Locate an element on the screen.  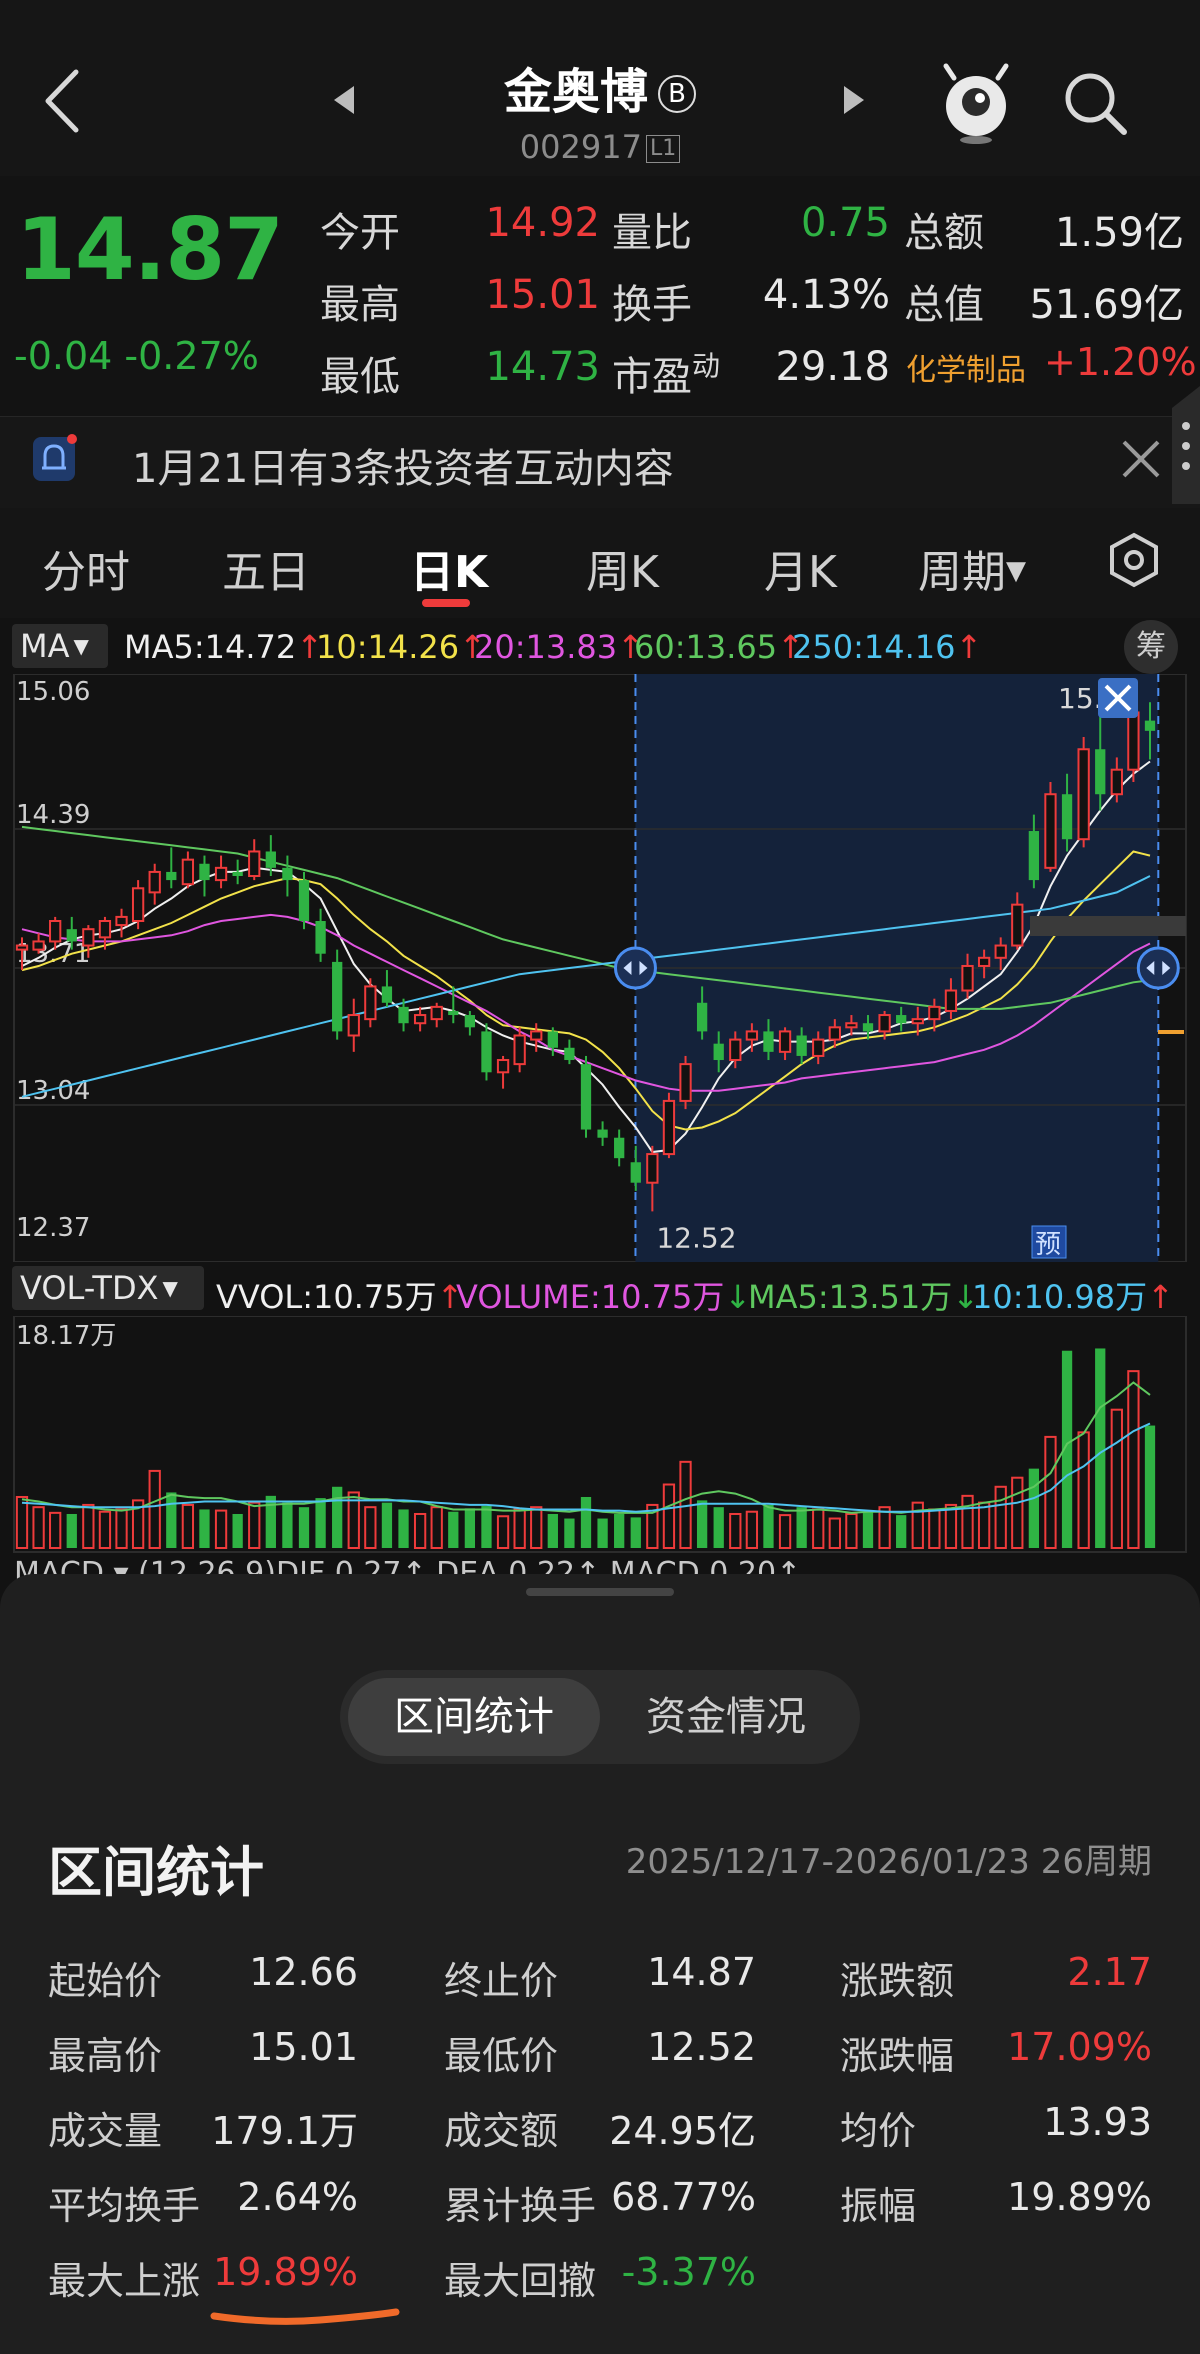
quote-panel is located at coordinates (600, 296).